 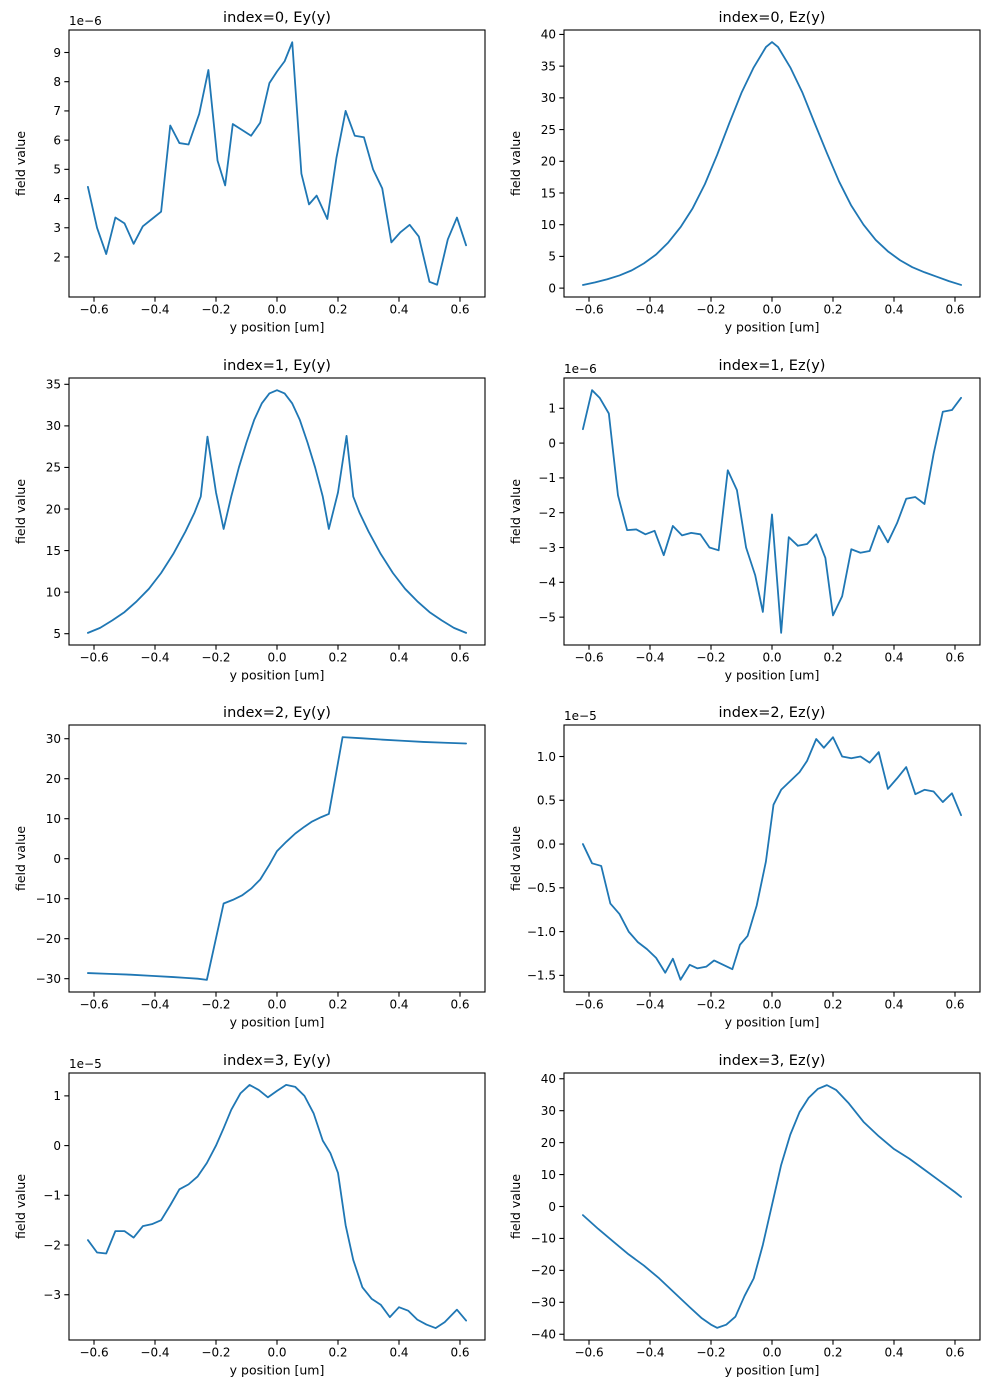 I want to click on y-tick-label: 15, so click(x=548, y=193).